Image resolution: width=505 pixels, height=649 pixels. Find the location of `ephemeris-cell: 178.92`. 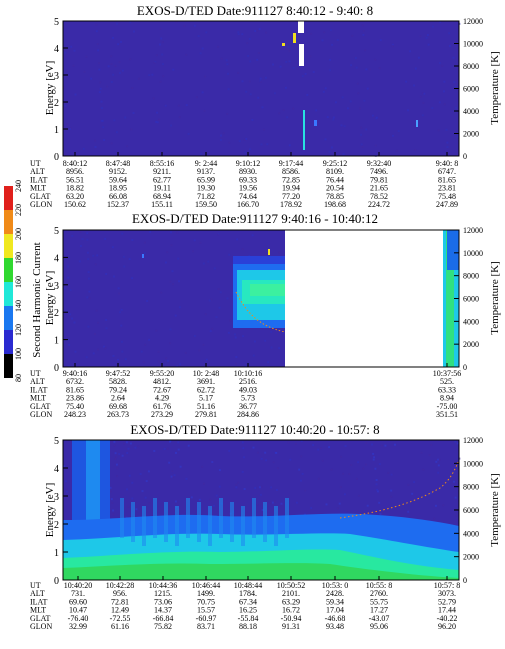

ephemeris-cell: 178.92 is located at coordinates (291, 204).